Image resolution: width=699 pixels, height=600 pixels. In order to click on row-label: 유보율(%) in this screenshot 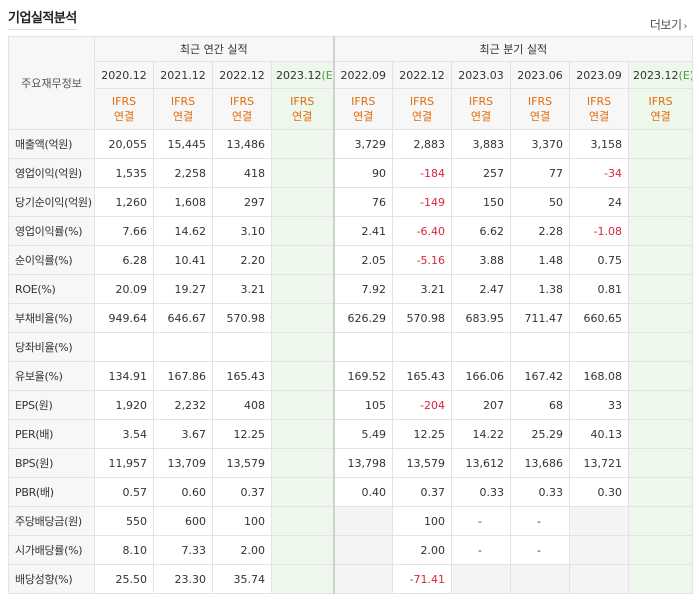, I will do `click(51, 376)`.